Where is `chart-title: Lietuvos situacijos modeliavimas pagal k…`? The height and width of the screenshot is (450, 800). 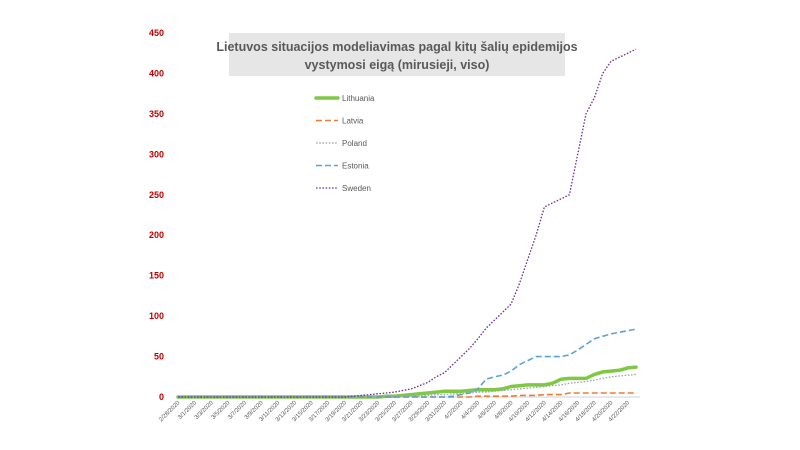 chart-title: Lietuvos situacijos modeliavimas pagal k… is located at coordinates (396, 47).